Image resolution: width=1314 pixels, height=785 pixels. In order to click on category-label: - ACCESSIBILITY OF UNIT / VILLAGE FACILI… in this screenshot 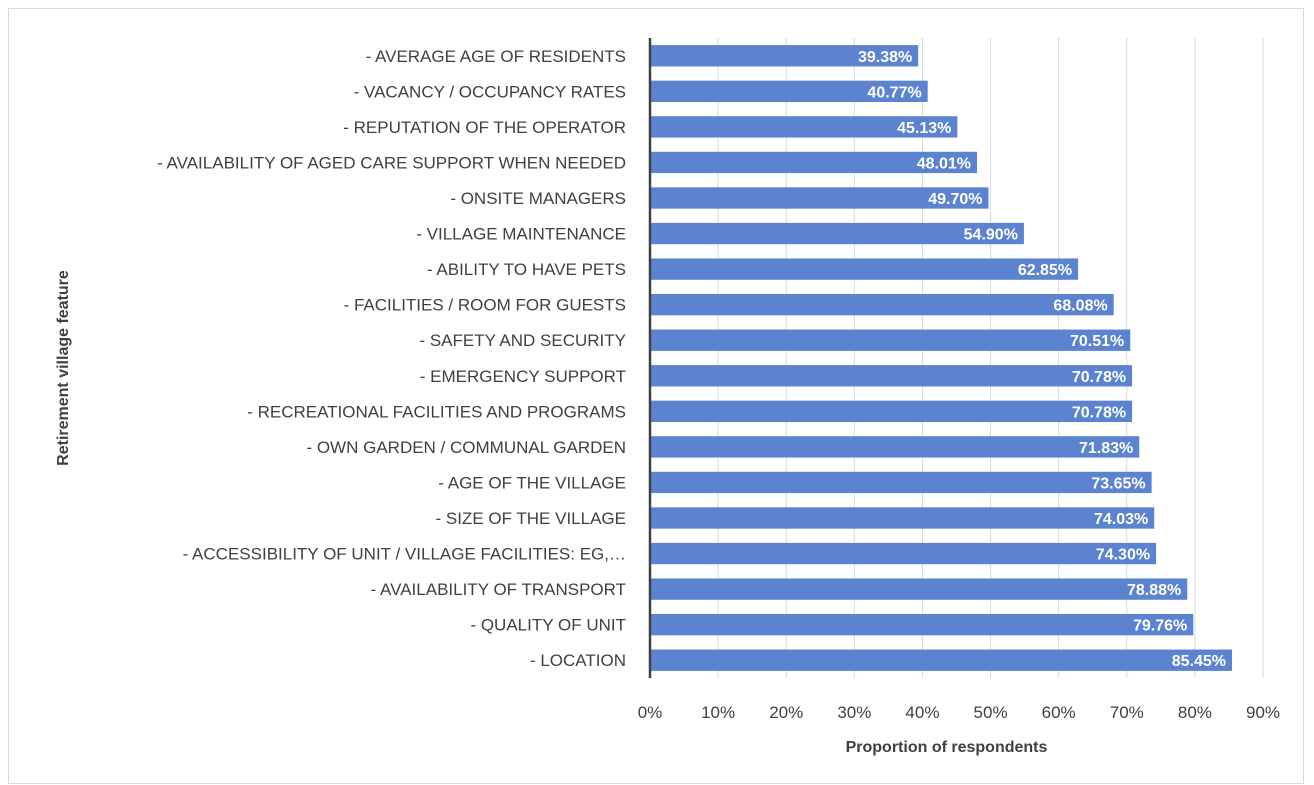, I will do `click(404, 554)`.